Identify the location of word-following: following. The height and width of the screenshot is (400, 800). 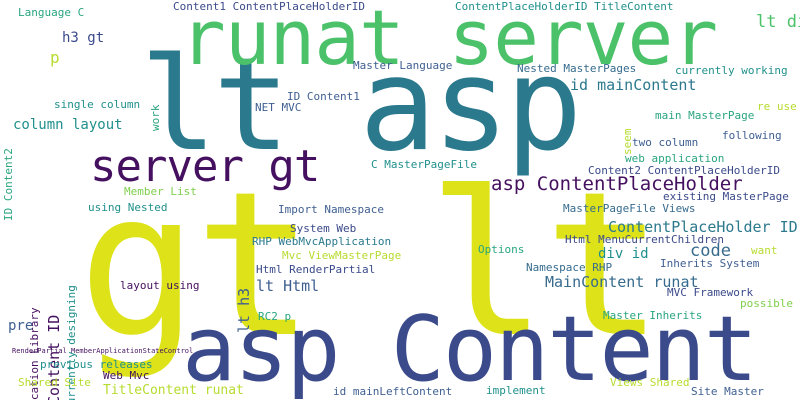
(752, 135).